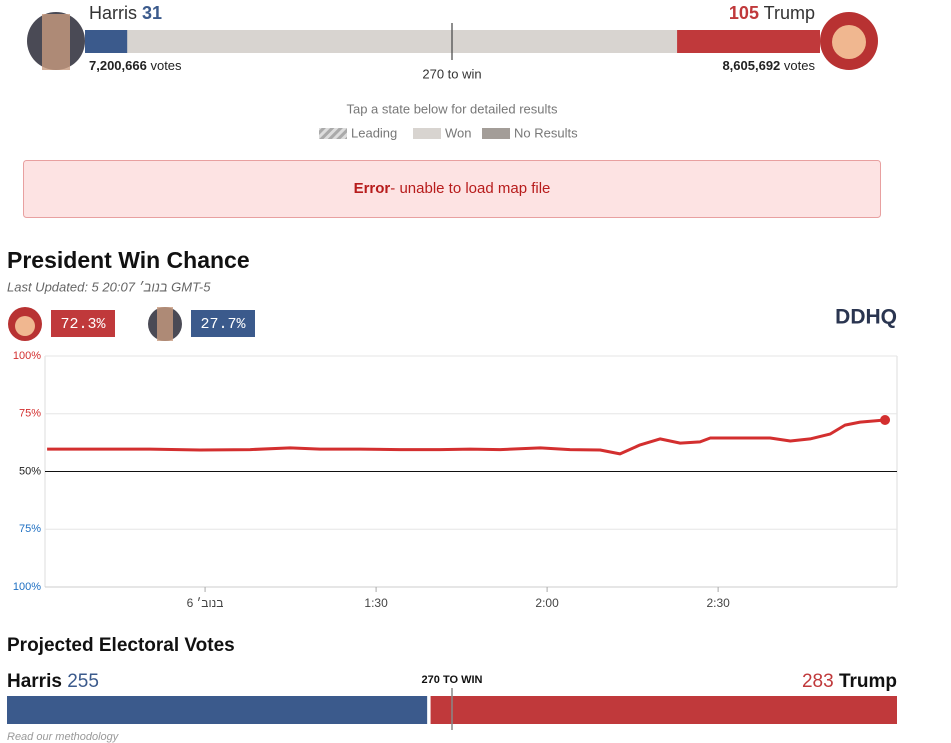 This screenshot has width=951, height=743. I want to click on trump-projection: 283 Trump, so click(849, 681).